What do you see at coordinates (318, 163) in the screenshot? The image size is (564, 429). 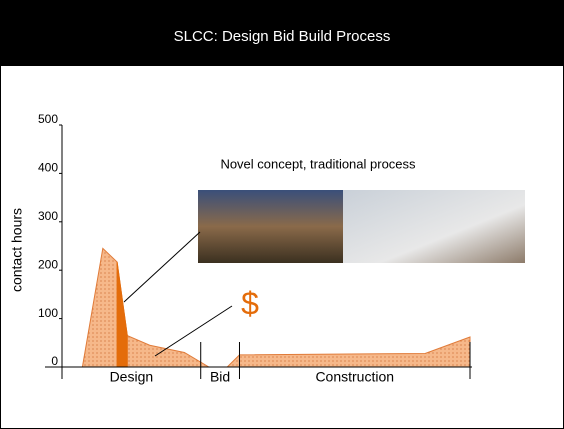 I see `annotation: Novel concept, traditional process` at bounding box center [318, 163].